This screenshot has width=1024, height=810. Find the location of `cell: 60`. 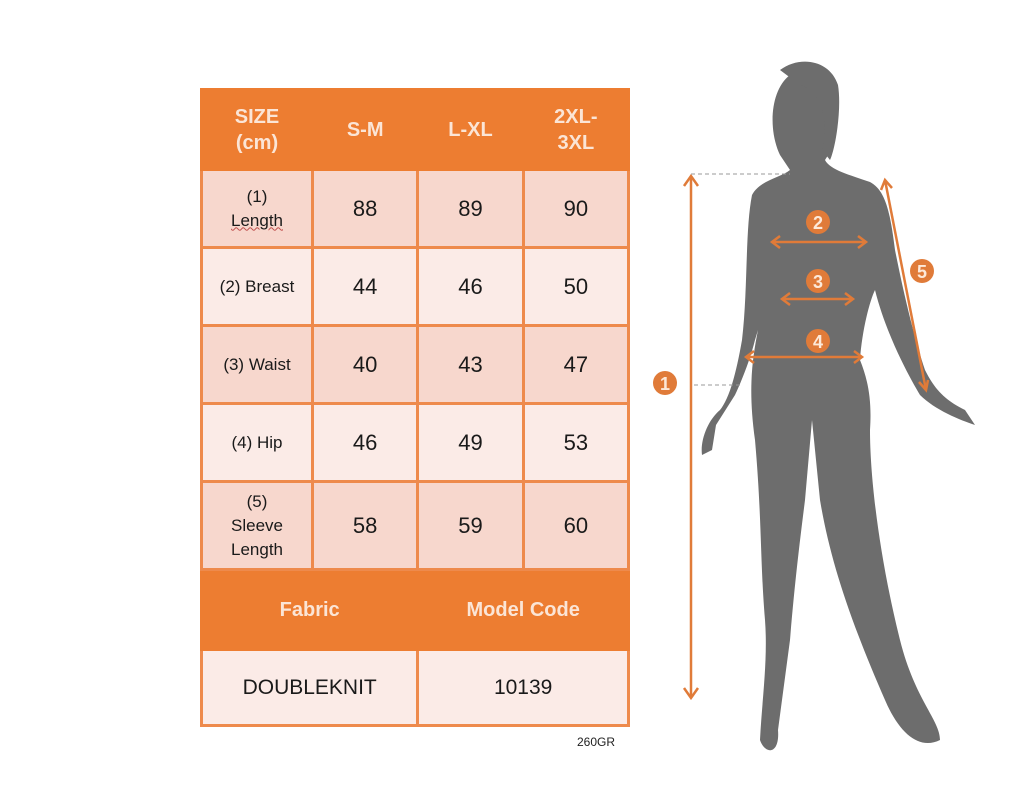

cell: 60 is located at coordinates (576, 525).